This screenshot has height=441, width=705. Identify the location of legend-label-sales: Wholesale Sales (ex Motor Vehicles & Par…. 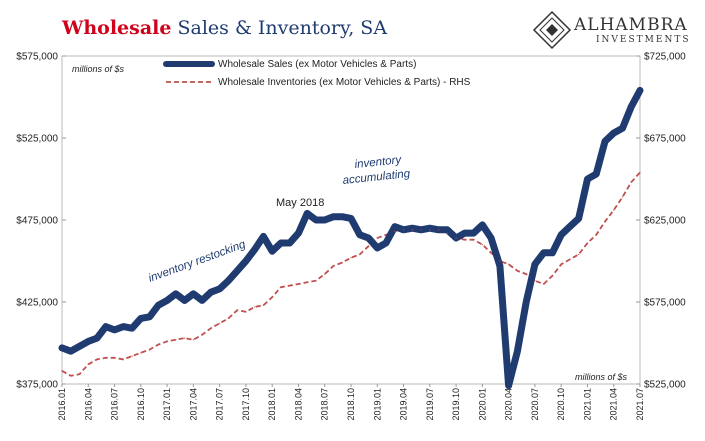
(317, 64).